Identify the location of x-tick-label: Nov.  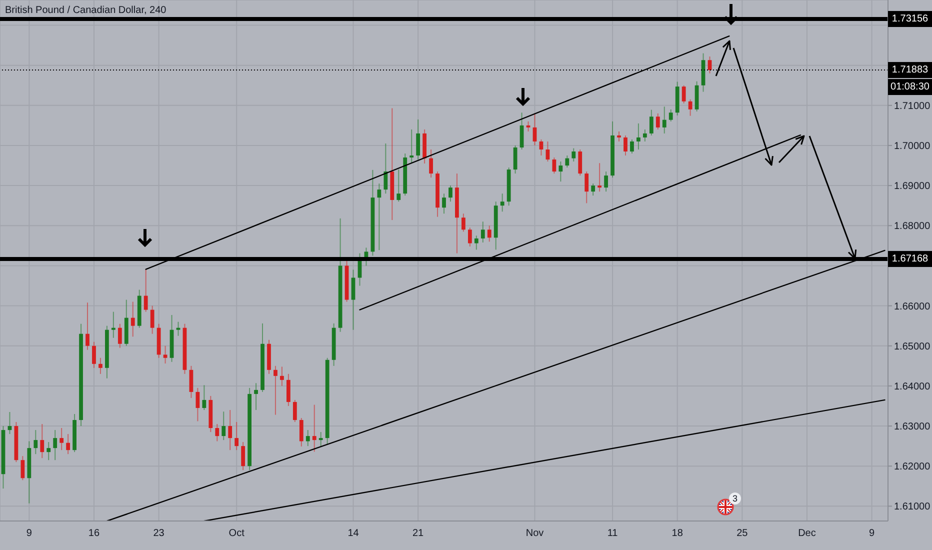
(535, 534).